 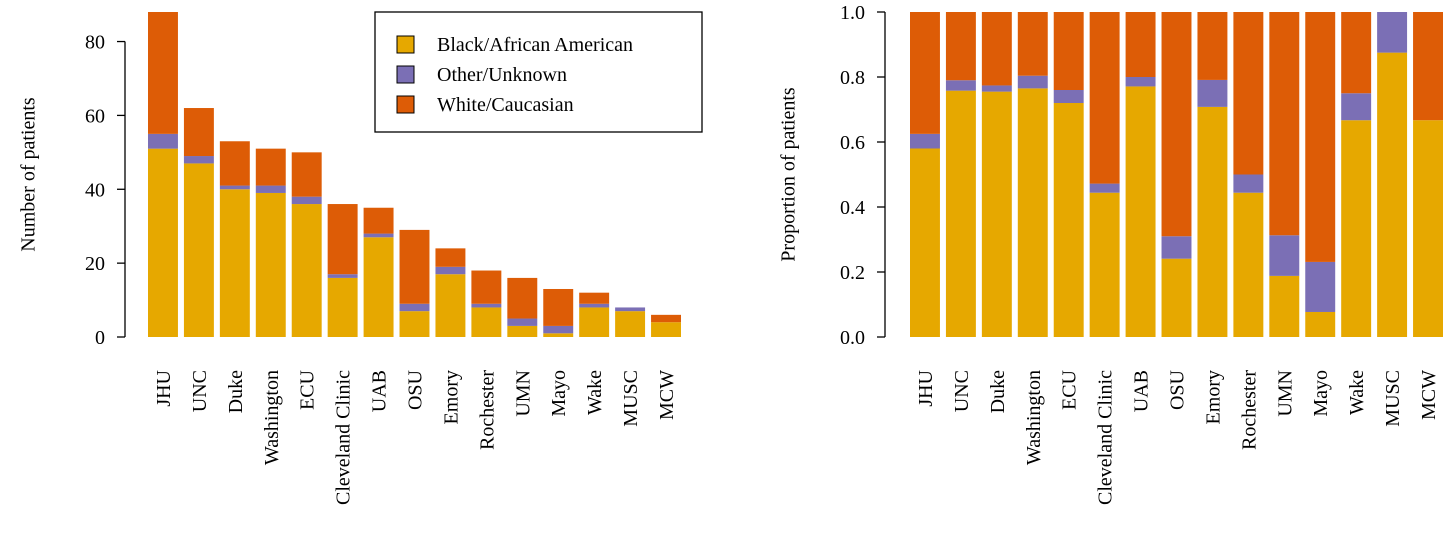 What do you see at coordinates (236, 391) in the screenshot?
I see `x-tick-label: Duke` at bounding box center [236, 391].